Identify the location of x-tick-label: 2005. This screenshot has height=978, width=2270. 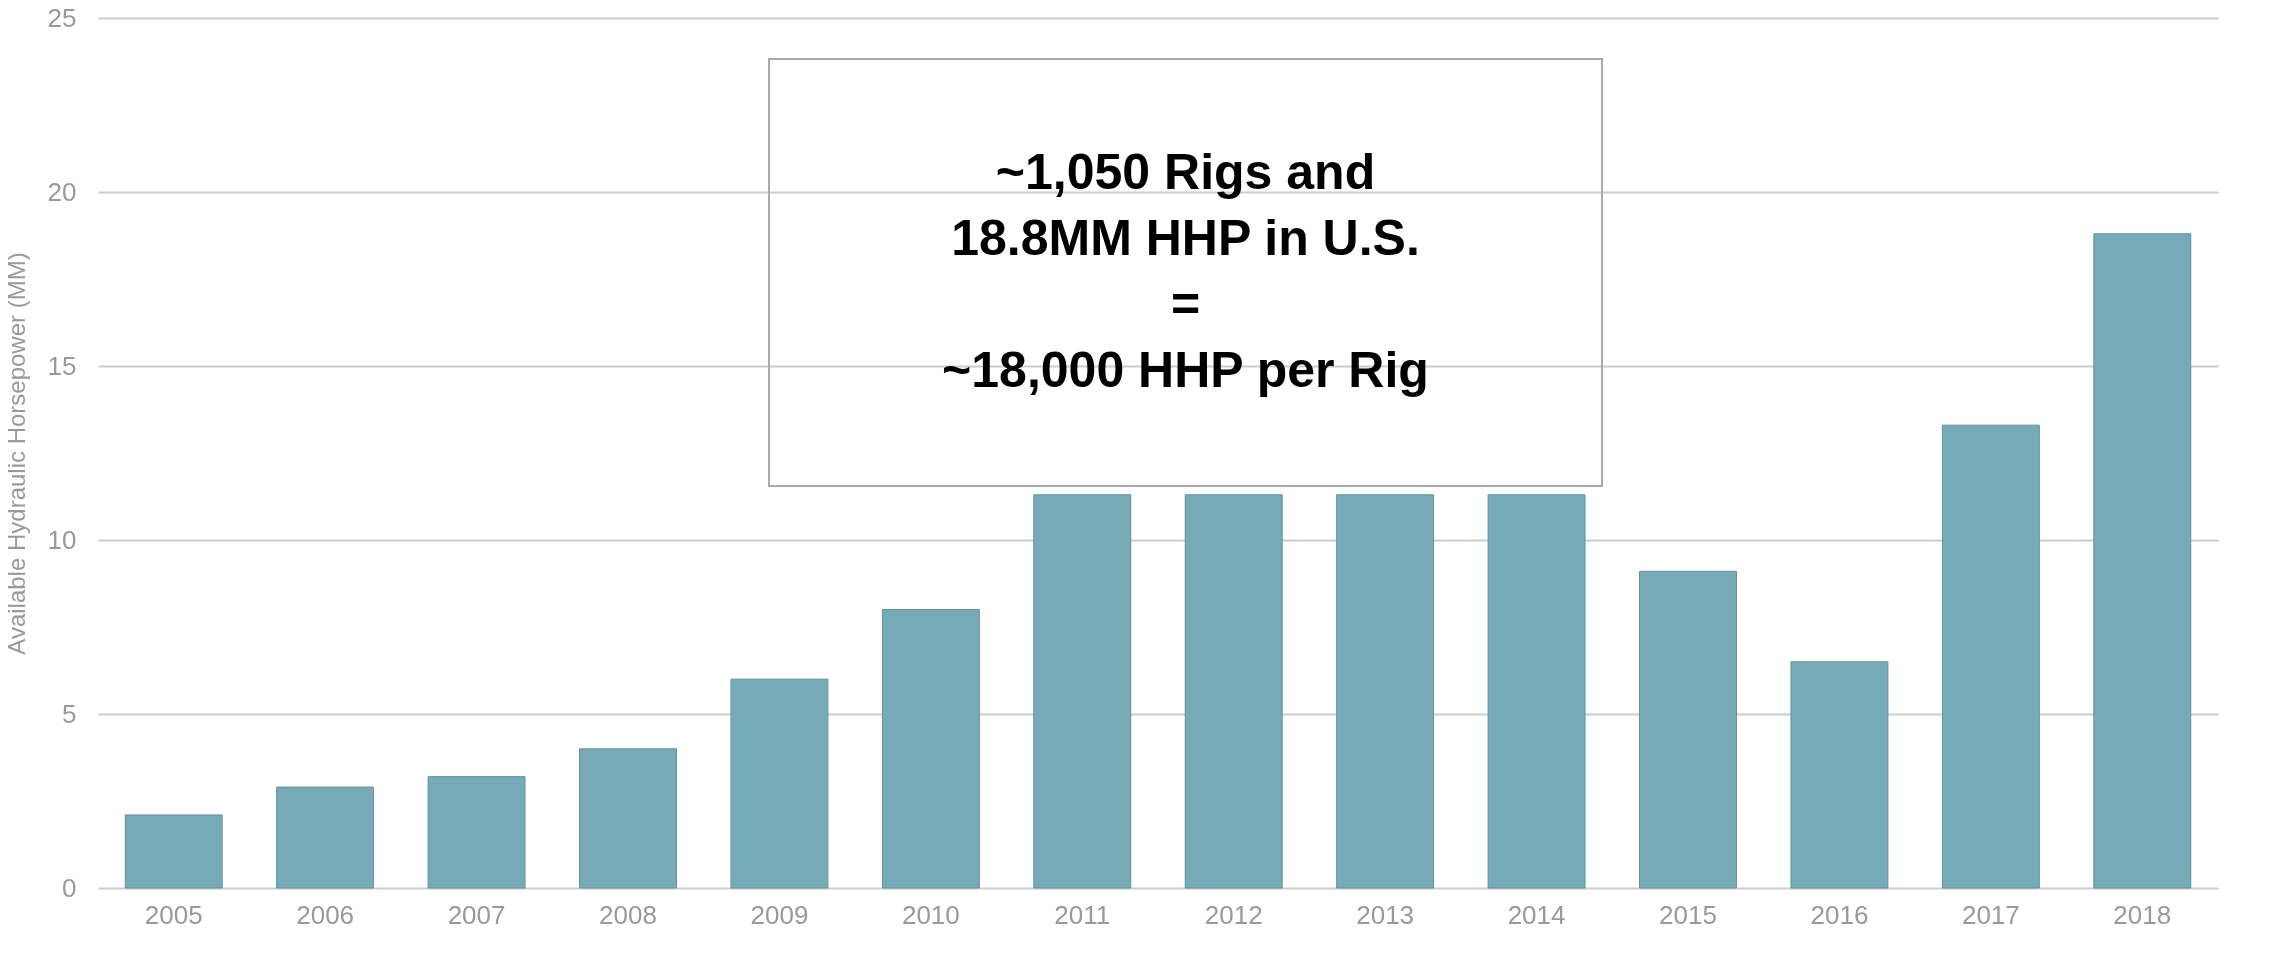
(173, 914).